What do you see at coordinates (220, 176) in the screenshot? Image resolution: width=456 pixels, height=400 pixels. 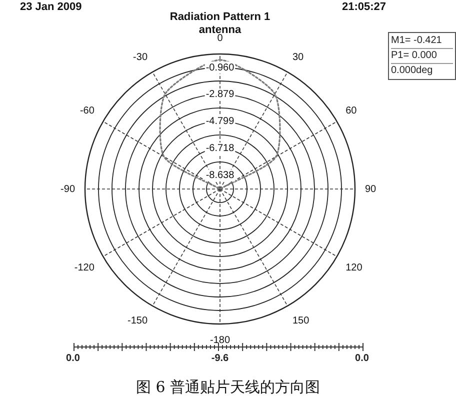 I see `y-tick-label: -8.638` at bounding box center [220, 176].